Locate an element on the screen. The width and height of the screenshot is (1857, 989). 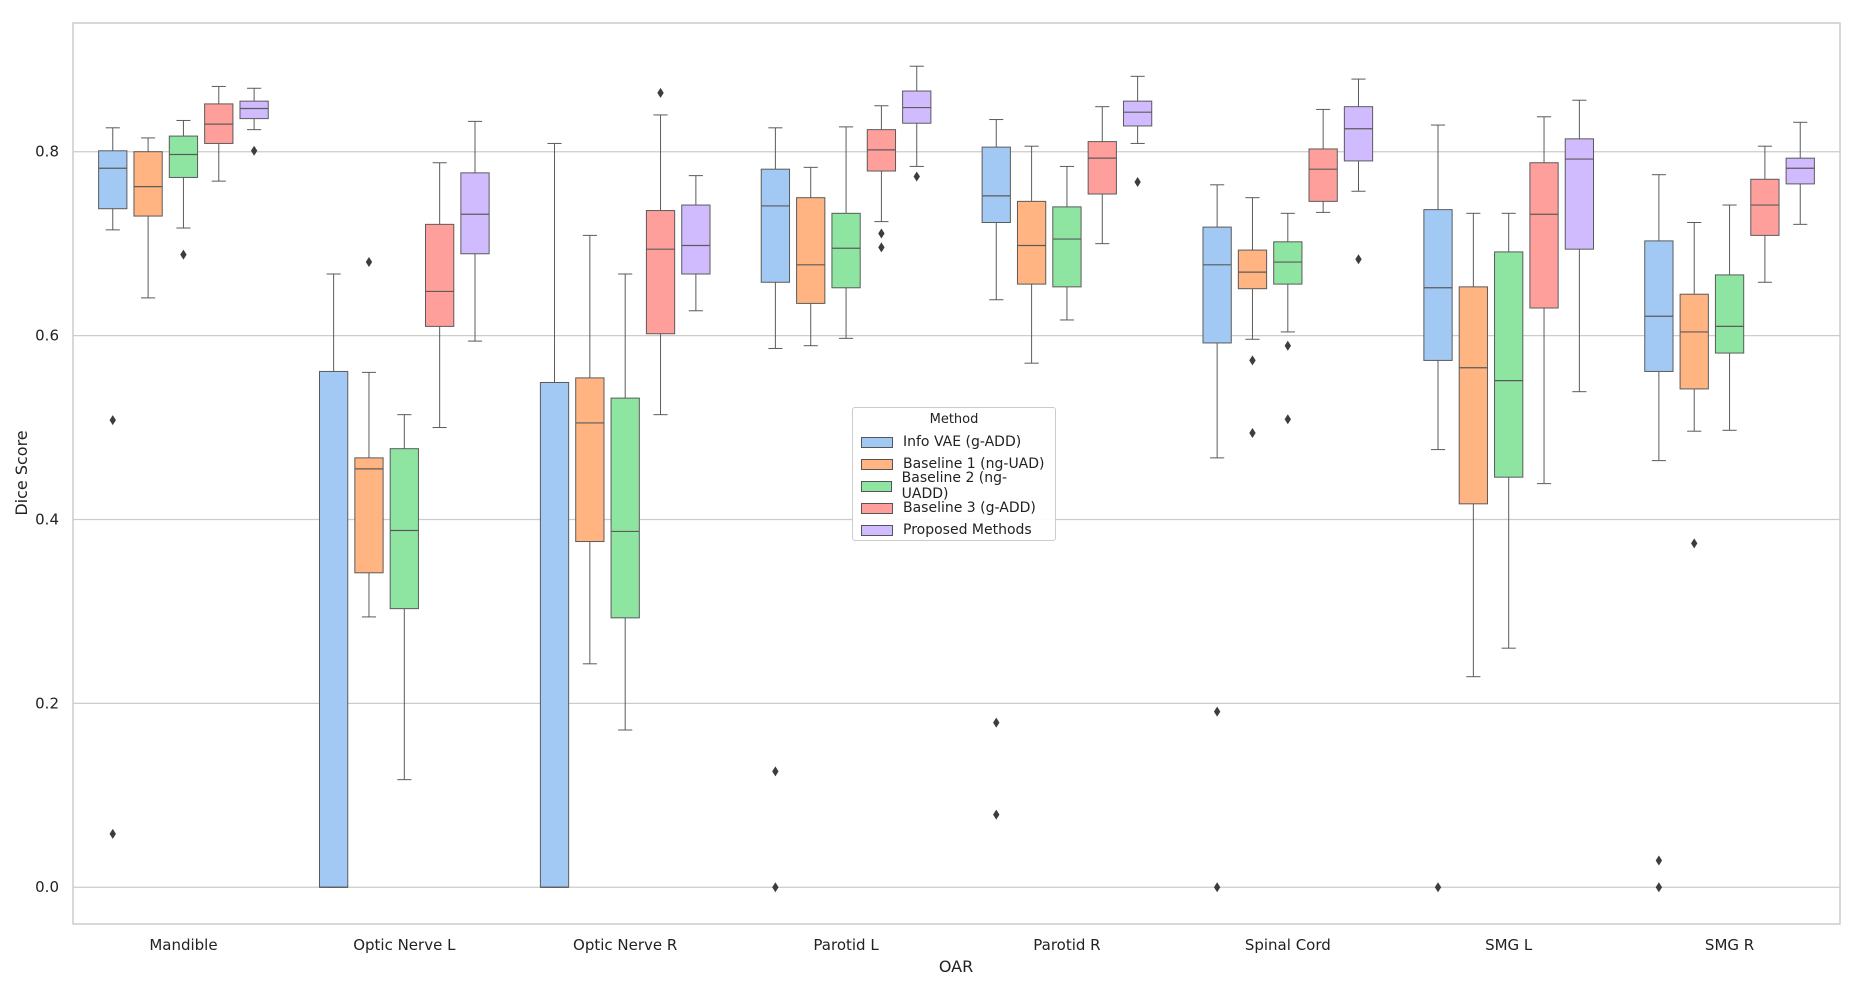
legend-item: Baseline 1 (ng-UAD) is located at coordinates (954, 464).